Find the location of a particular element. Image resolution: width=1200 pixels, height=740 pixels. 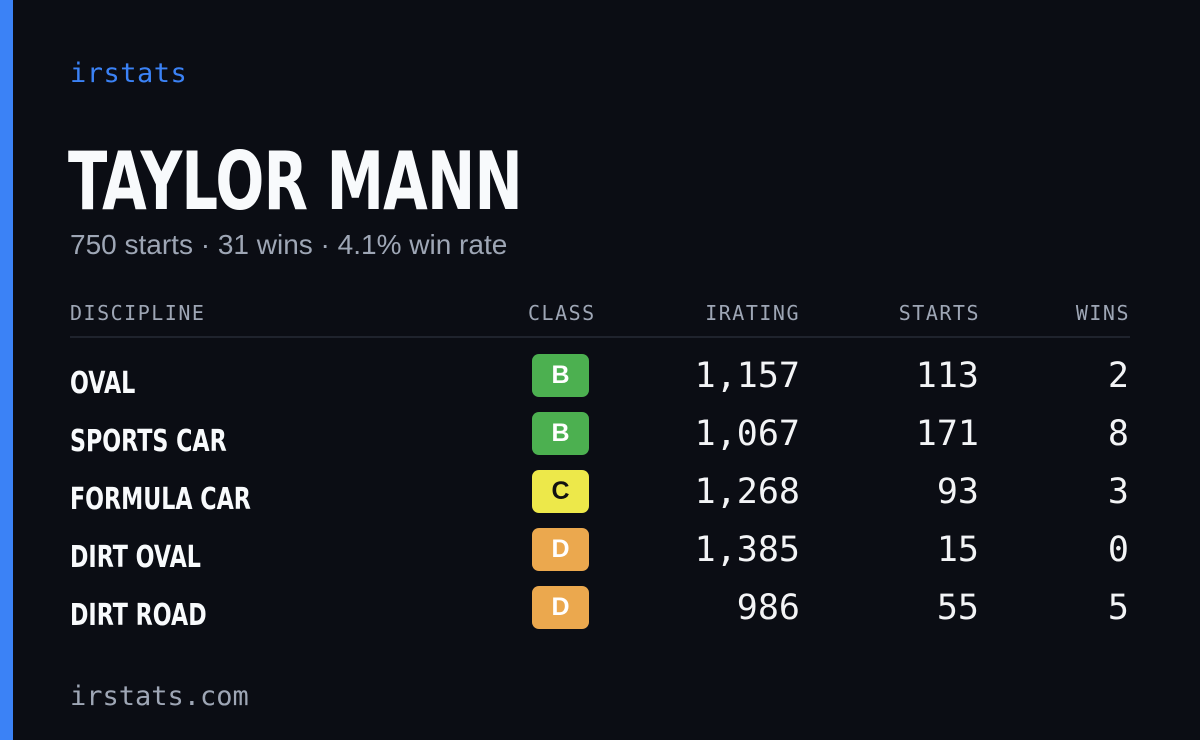

starts-value: 55 is located at coordinates (957, 608).